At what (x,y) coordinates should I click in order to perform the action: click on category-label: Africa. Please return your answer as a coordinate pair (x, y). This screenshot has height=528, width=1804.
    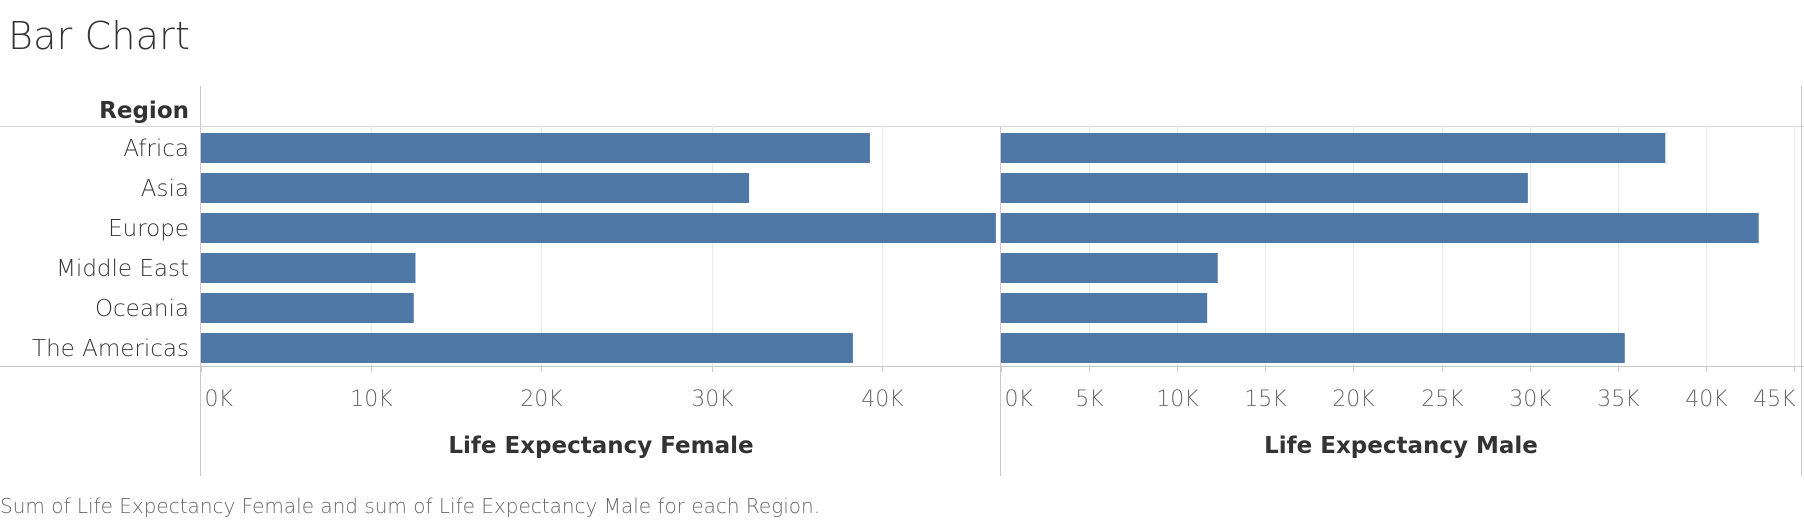
    Looking at the image, I should click on (156, 149).